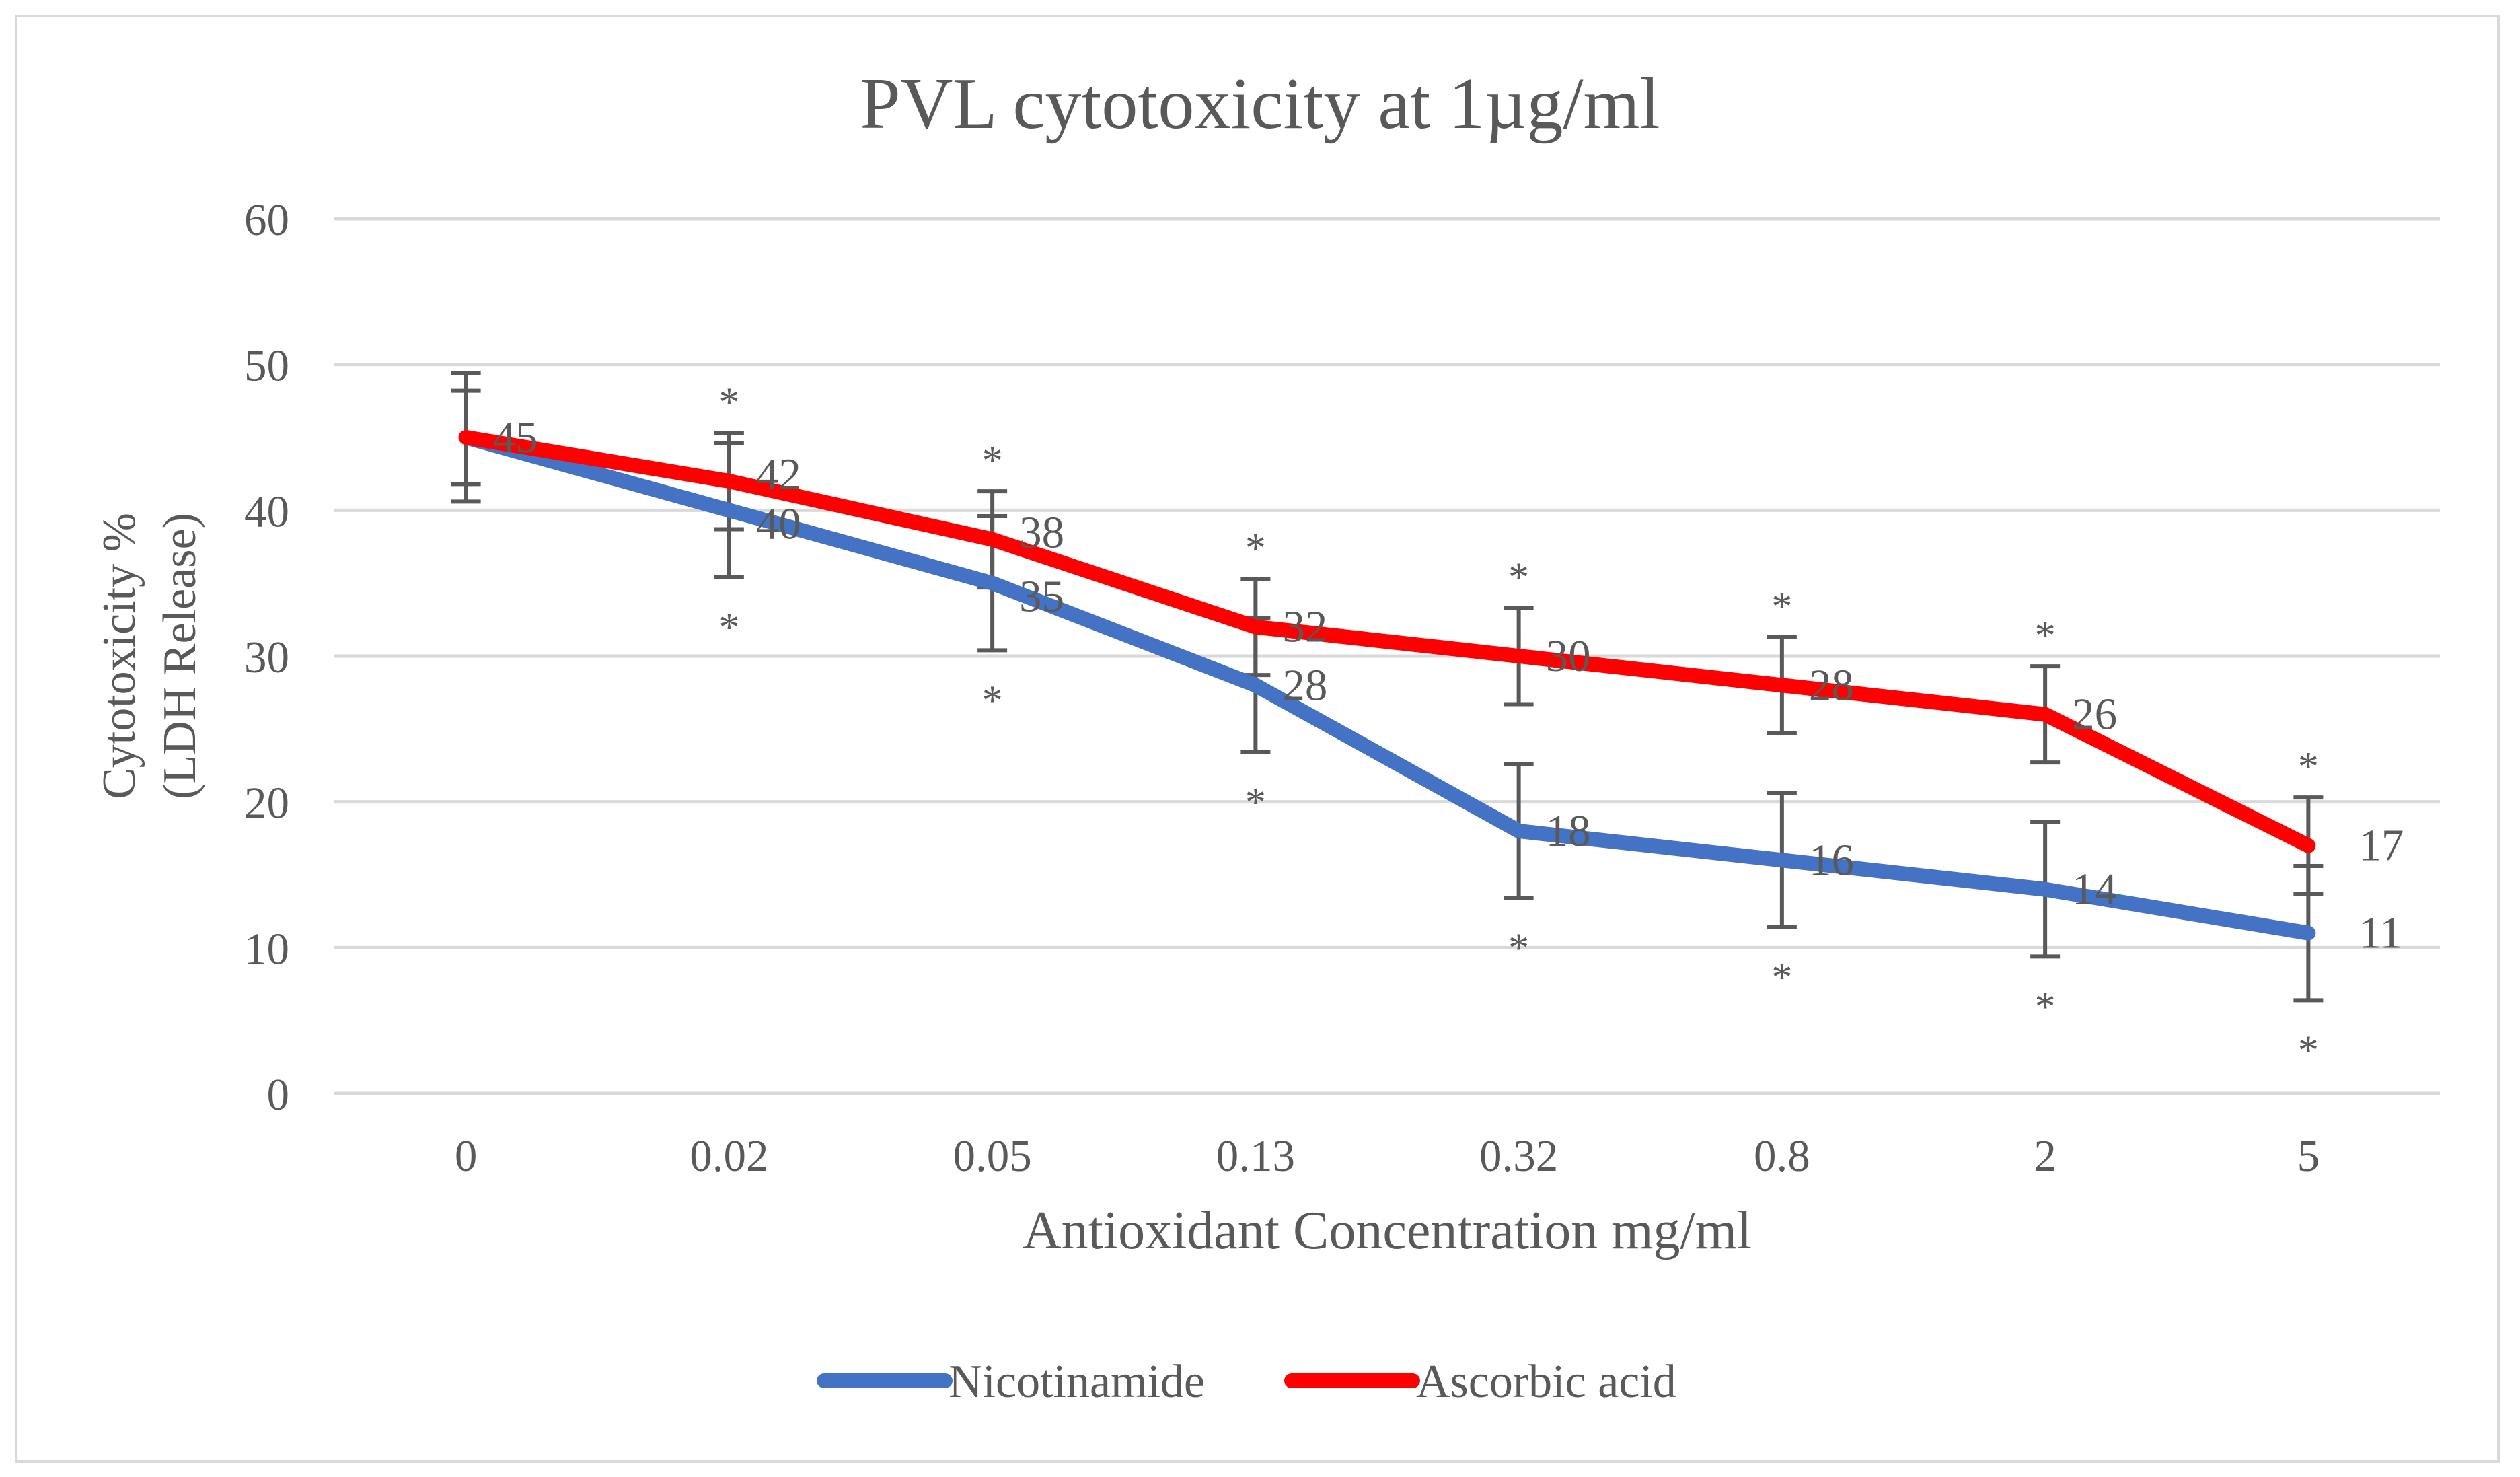 The height and width of the screenshot is (1477, 2520). I want to click on y-axis-label-line-1: Cytotoxicity %, so click(120, 656).